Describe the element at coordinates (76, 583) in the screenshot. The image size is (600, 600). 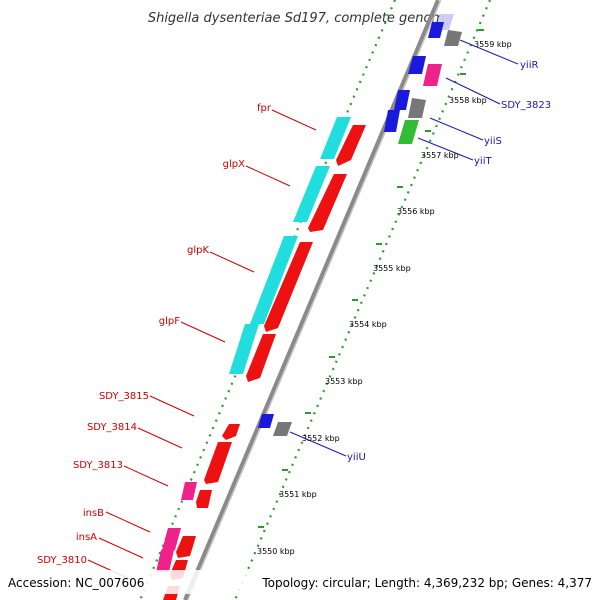
I see `accession-text: Accession: NC_007606` at that location.